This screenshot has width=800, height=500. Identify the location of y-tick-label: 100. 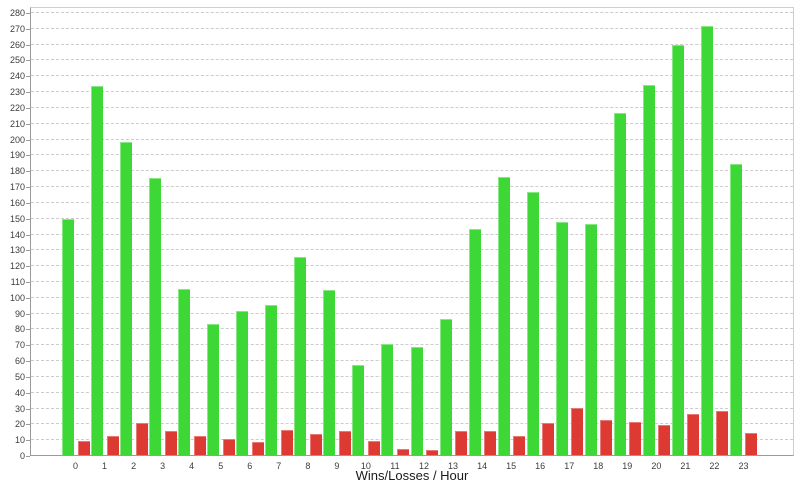
(17, 297).